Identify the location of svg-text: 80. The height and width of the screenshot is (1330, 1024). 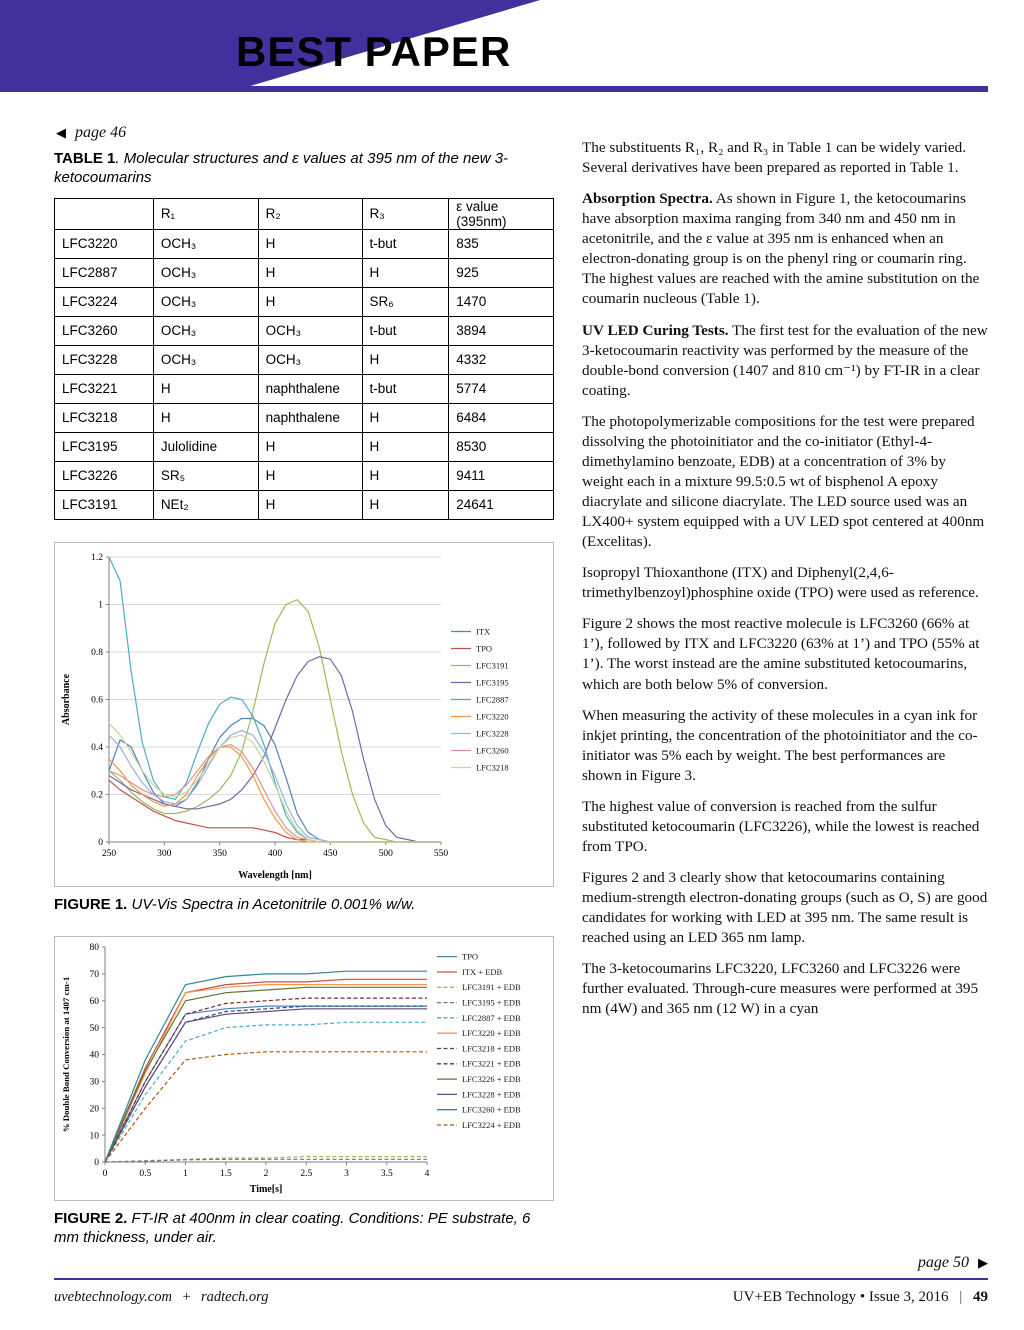
(95, 948).